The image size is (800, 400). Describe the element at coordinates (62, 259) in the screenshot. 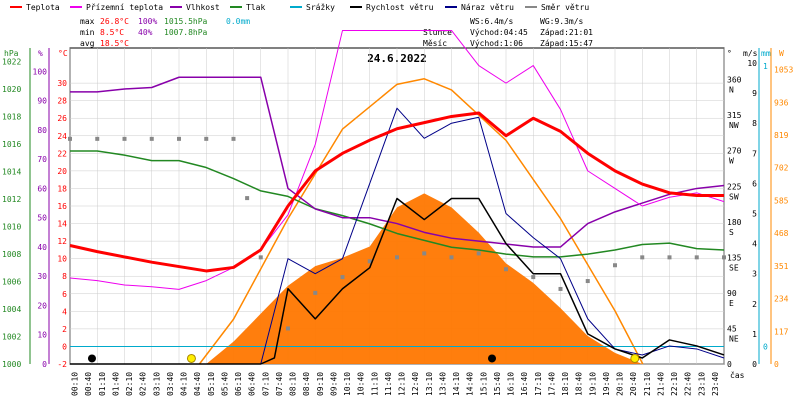

I see `c-tick-10: 10` at that location.